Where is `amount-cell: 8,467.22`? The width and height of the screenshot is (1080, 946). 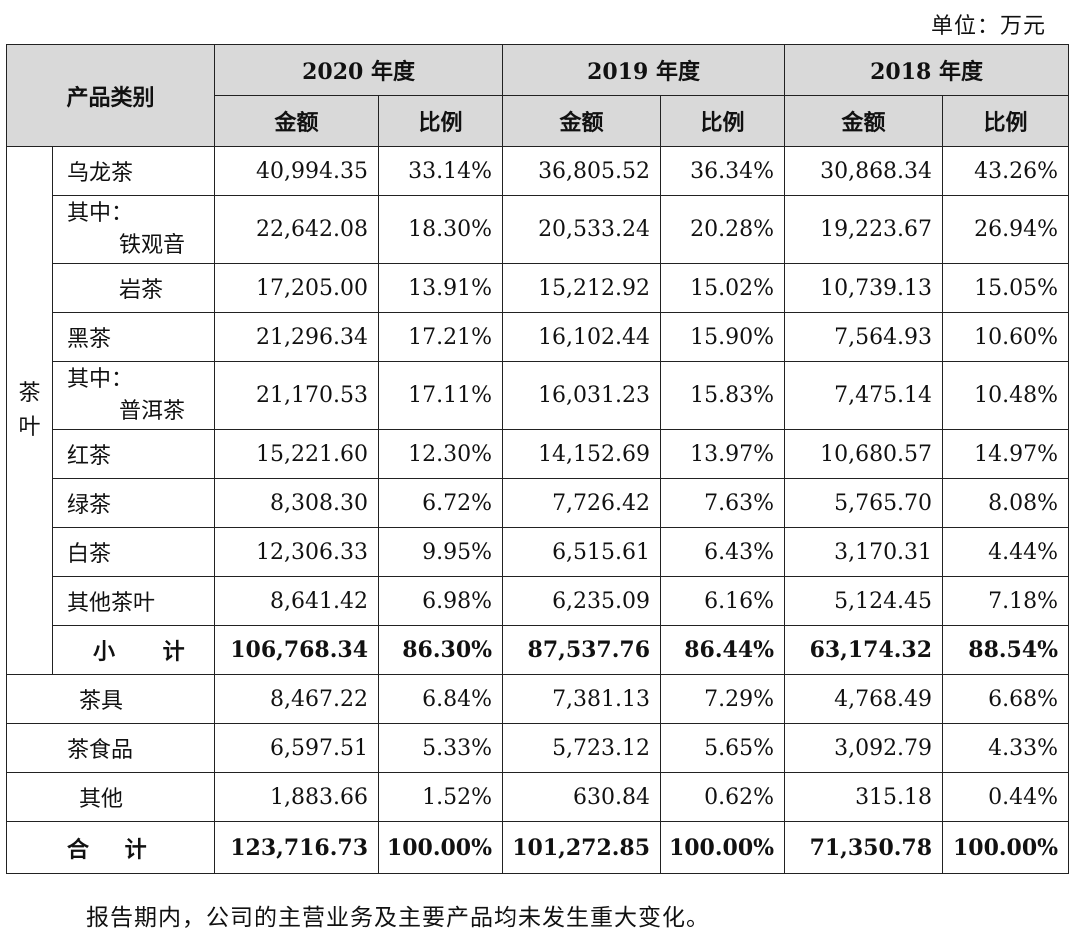 amount-cell: 8,467.22 is located at coordinates (297, 699).